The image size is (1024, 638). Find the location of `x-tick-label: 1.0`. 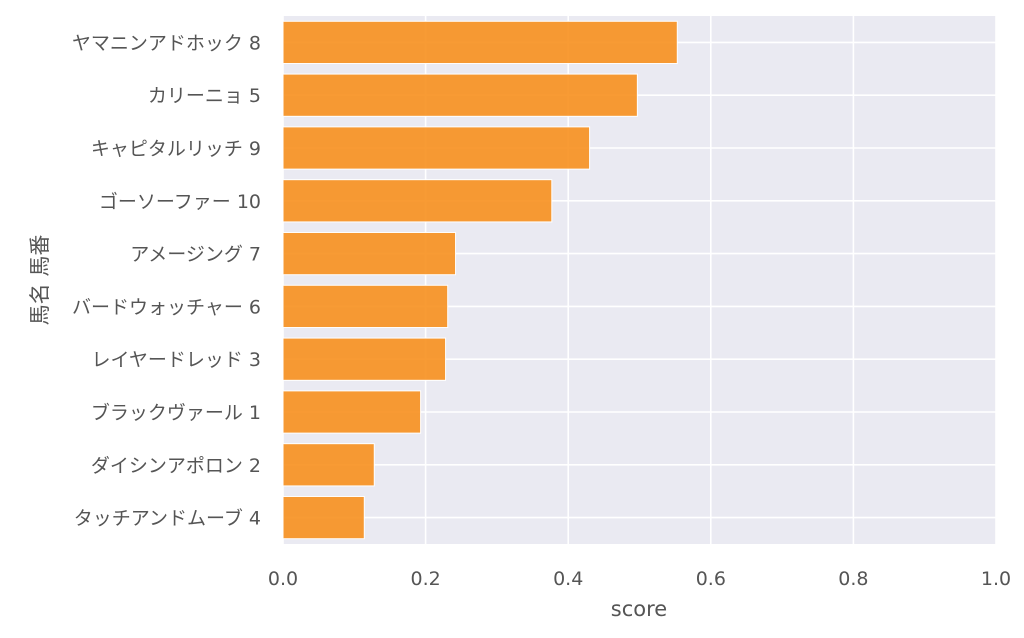

x-tick-label: 1.0 is located at coordinates (996, 579).